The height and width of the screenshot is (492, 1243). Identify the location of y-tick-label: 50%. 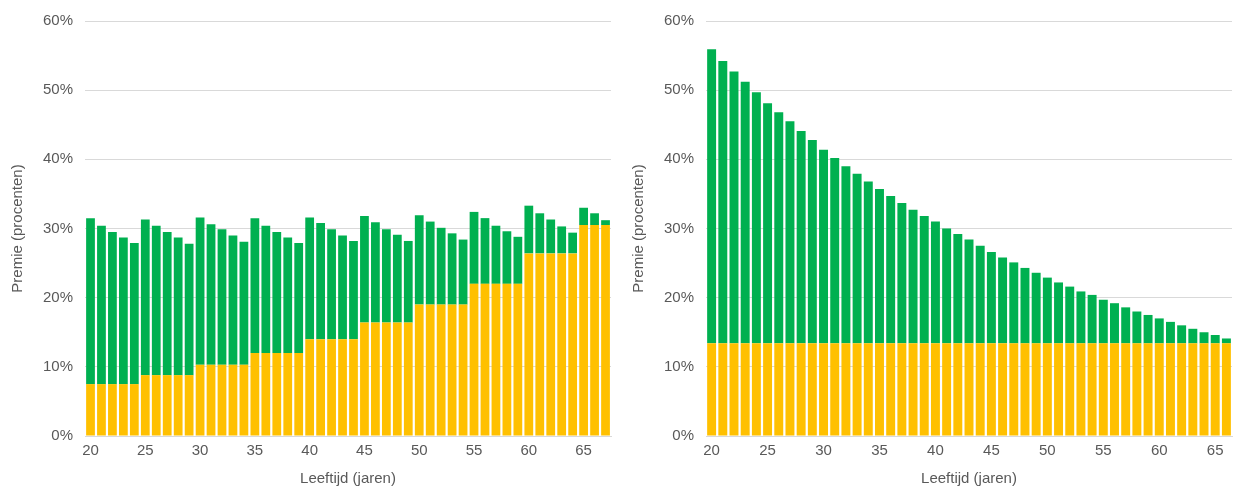
(58, 89).